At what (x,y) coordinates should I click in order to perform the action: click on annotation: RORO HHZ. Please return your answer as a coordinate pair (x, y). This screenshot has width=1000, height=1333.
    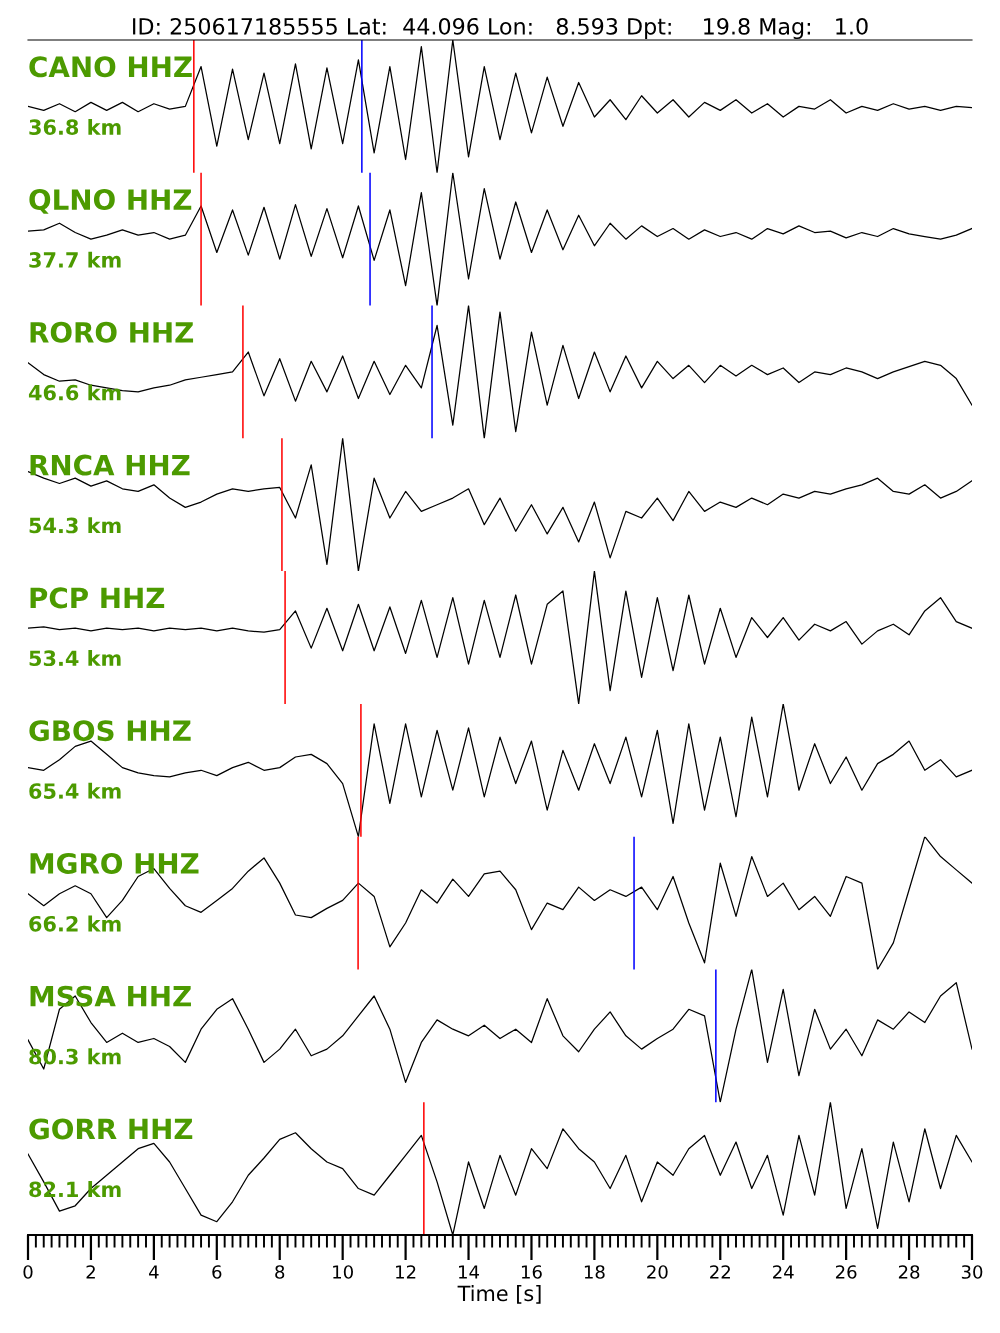
    Looking at the image, I should click on (112, 332).